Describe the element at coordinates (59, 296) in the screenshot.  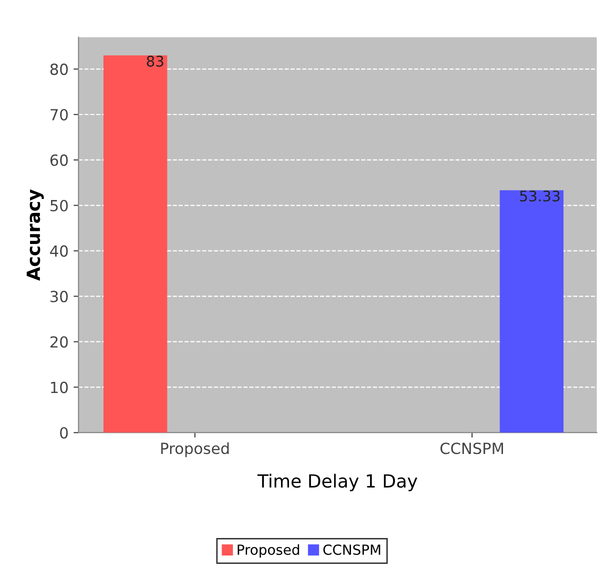
I see `y-tick-label: 30` at that location.